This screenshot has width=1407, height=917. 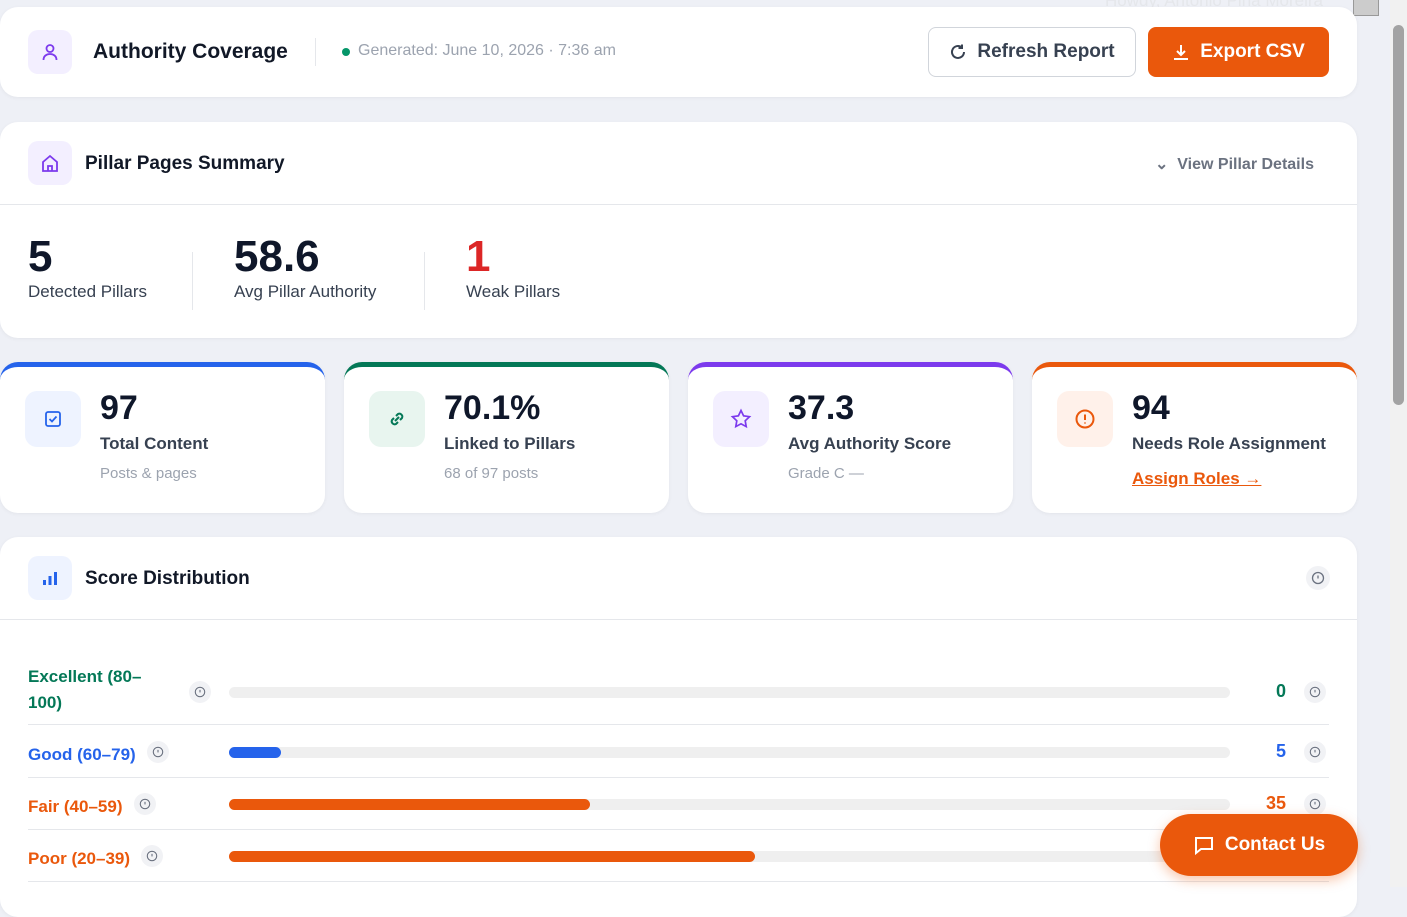 What do you see at coordinates (185, 163) in the screenshot?
I see `pillar-title: Pillar Pages Summary` at bounding box center [185, 163].